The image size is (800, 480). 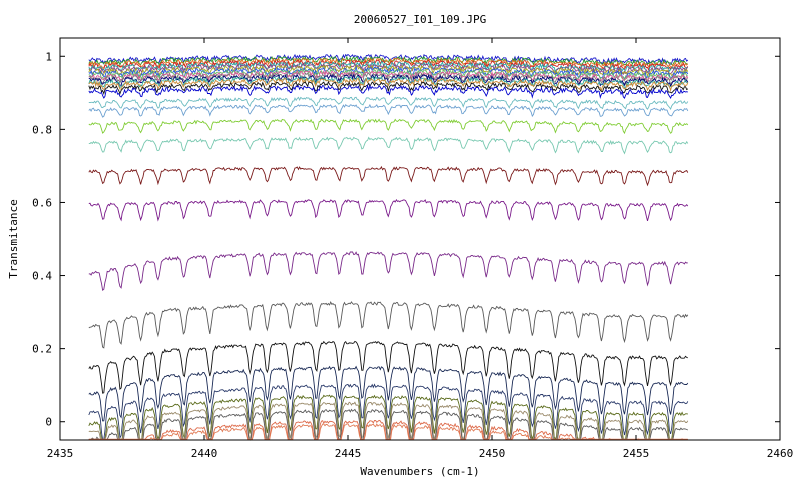 I want to click on y-tick-label: 0.8, so click(x=42, y=129).